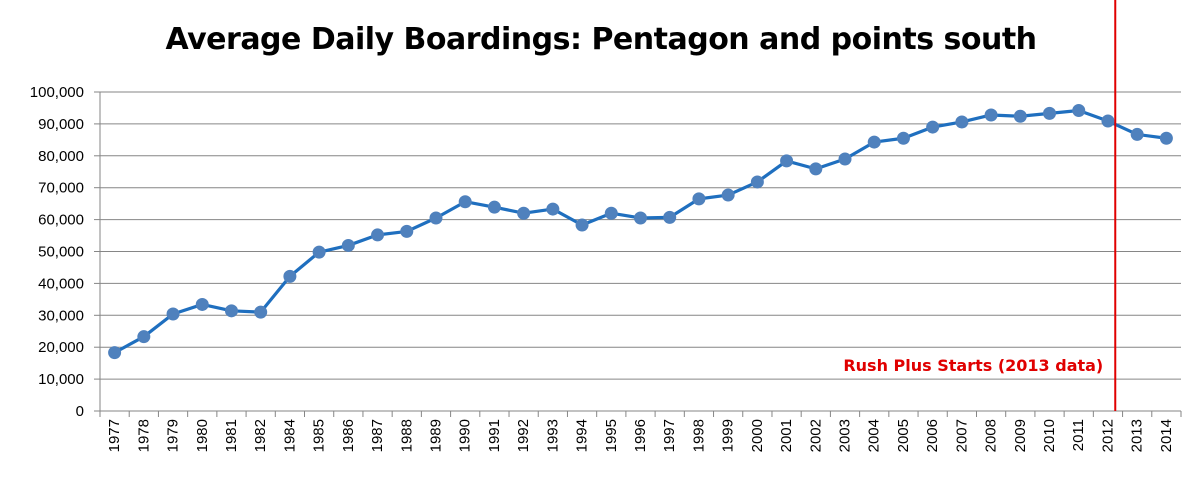 The width and height of the screenshot is (1202, 480). Describe the element at coordinates (815, 435) in the screenshot. I see `x-tick-label: 2002` at that location.